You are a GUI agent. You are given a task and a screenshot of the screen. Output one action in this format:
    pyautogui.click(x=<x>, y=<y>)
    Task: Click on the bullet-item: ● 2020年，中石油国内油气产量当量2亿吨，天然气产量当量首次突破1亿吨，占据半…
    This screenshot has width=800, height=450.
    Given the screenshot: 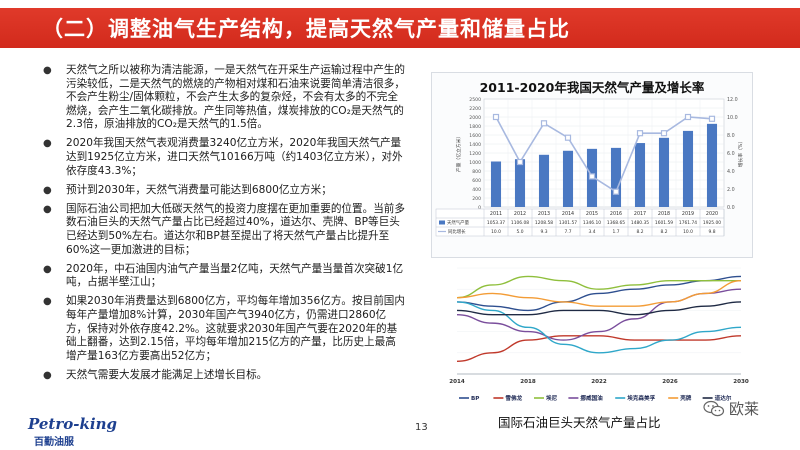 What is the action you would take?
    pyautogui.click(x=222, y=276)
    